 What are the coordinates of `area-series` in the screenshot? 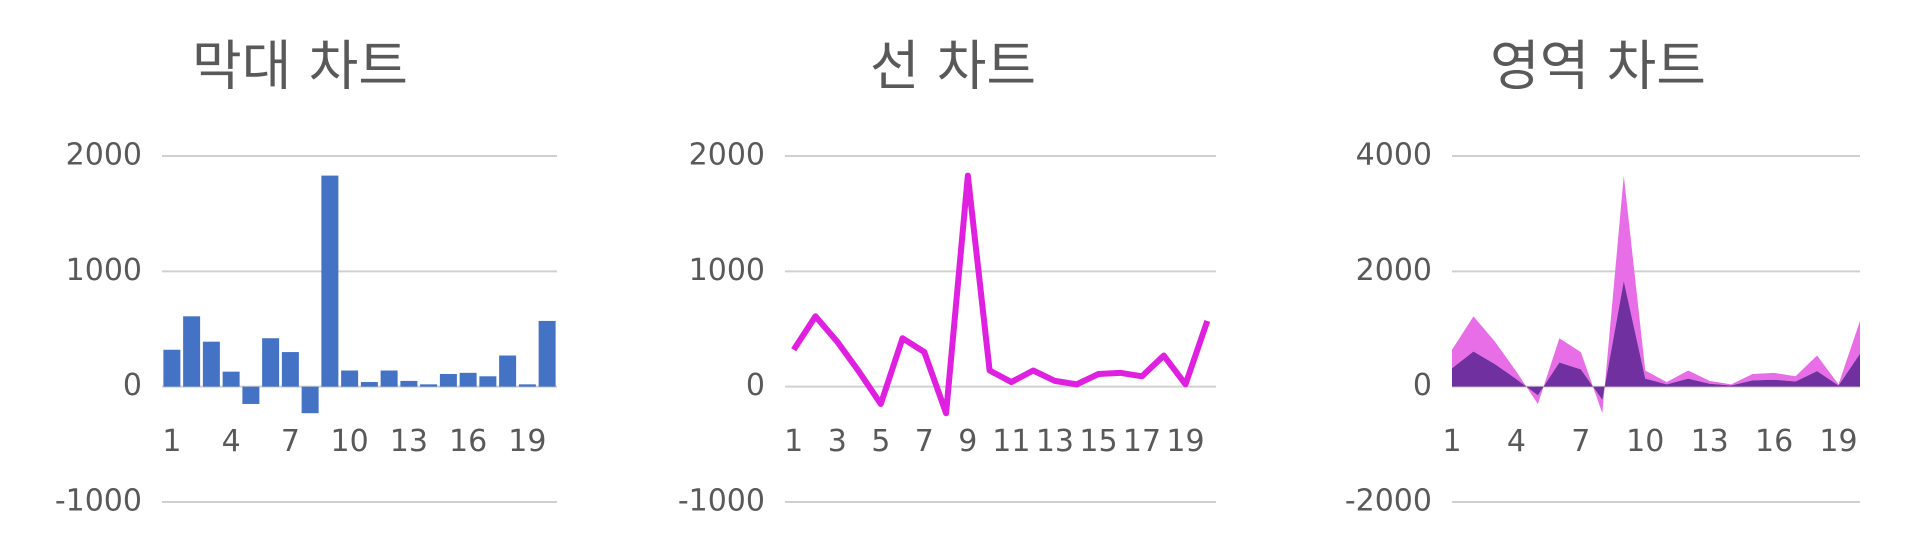 It's located at (1656, 340).